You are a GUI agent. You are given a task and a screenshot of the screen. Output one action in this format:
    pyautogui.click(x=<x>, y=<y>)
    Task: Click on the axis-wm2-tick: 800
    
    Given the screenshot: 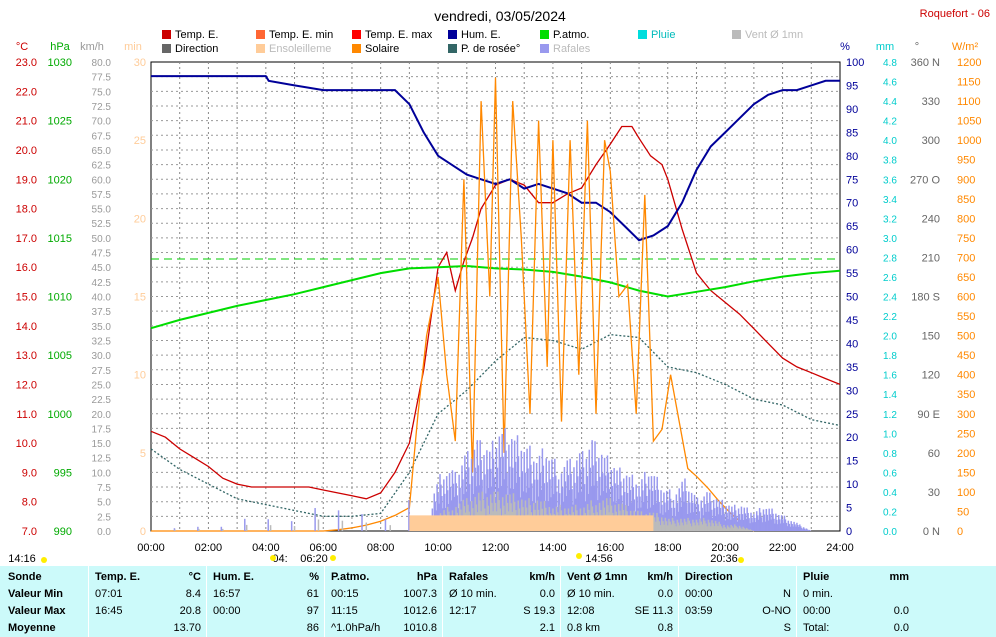 What is the action you would take?
    pyautogui.click(x=966, y=219)
    